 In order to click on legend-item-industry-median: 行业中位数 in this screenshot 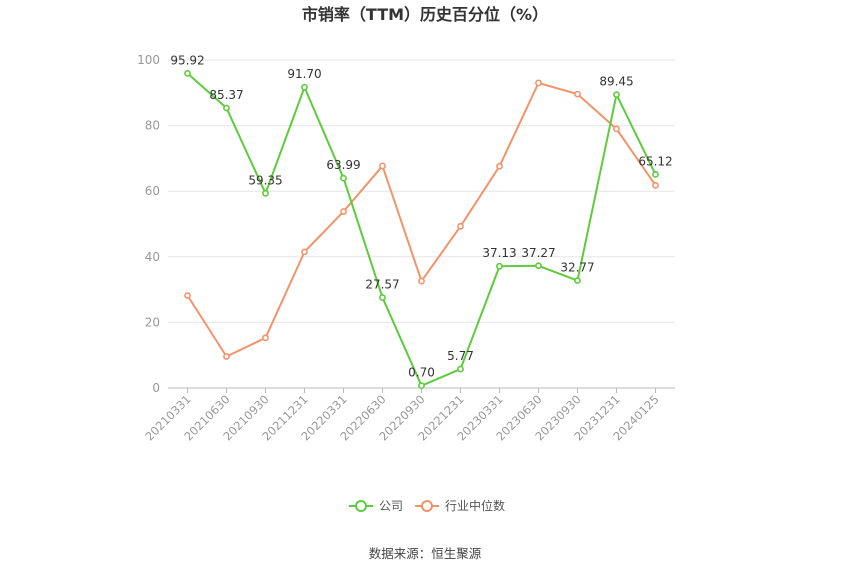, I will do `click(460, 505)`.